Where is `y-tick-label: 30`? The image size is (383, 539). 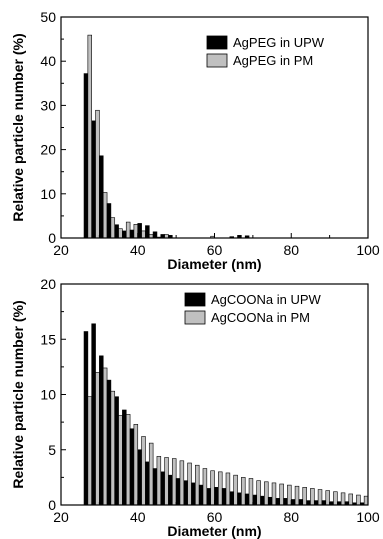
y-tick-label: 30 is located at coordinates (48, 105).